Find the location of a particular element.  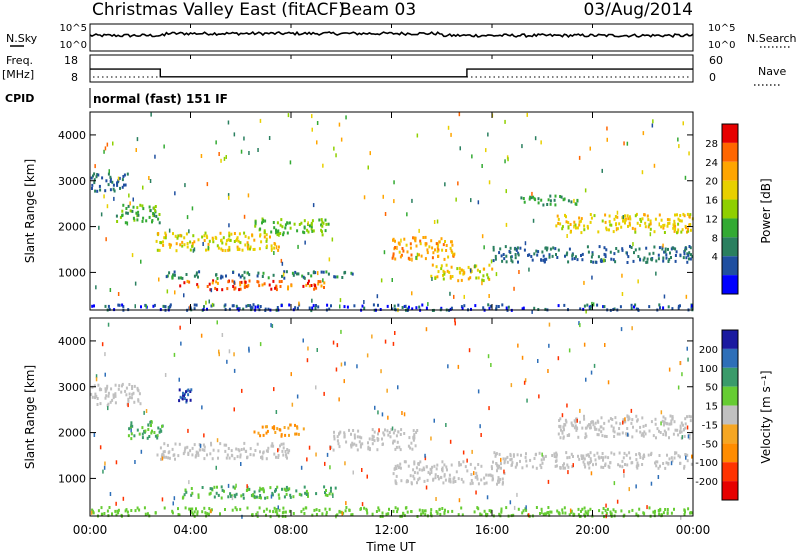

x-tick-label: 16:00 is located at coordinates (492, 530).